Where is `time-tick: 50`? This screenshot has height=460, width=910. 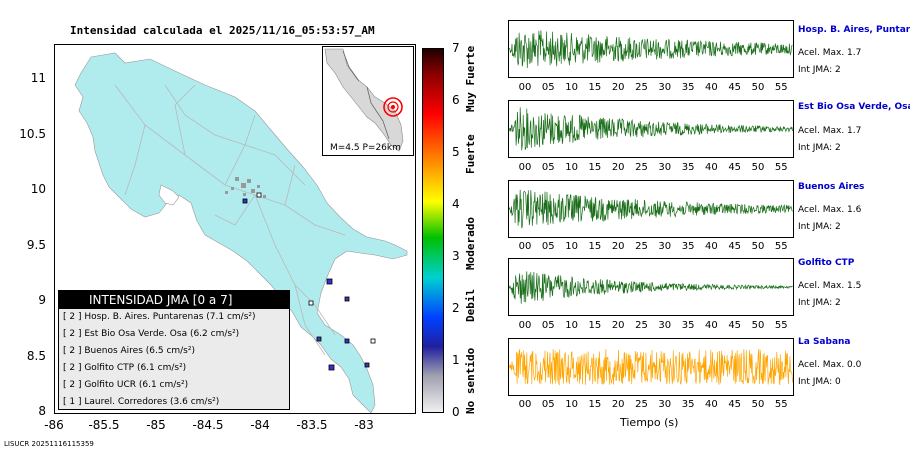
time-tick: 50 is located at coordinates (758, 325).